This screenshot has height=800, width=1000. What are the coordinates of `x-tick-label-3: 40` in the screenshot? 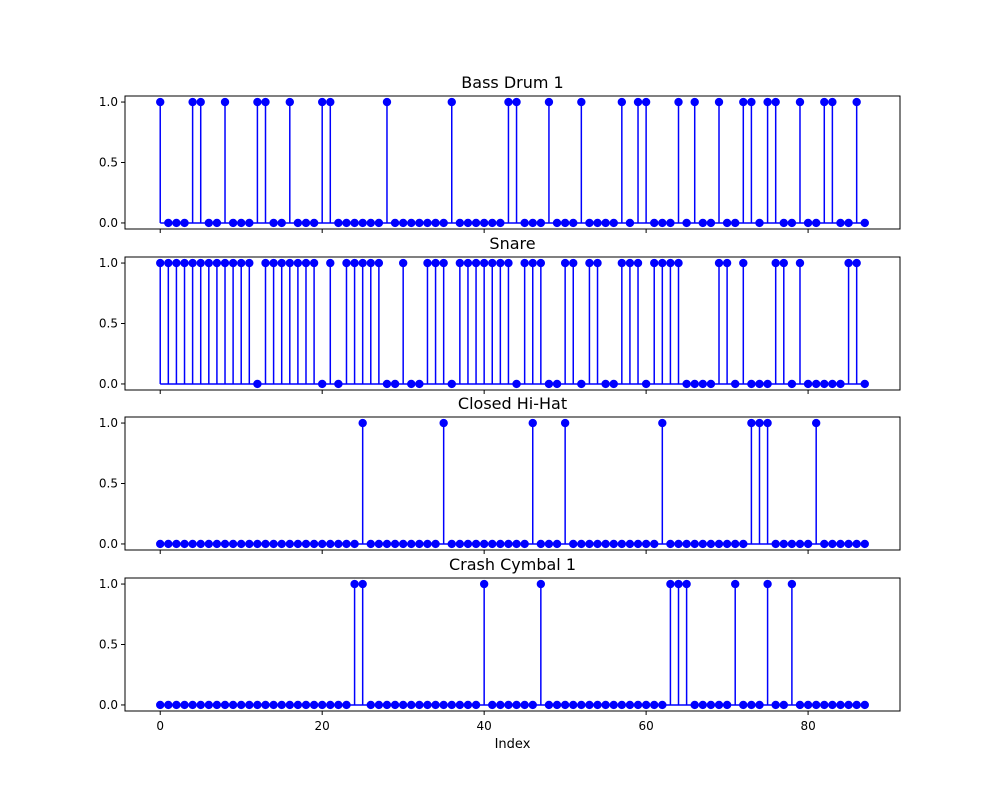 It's located at (484, 726).